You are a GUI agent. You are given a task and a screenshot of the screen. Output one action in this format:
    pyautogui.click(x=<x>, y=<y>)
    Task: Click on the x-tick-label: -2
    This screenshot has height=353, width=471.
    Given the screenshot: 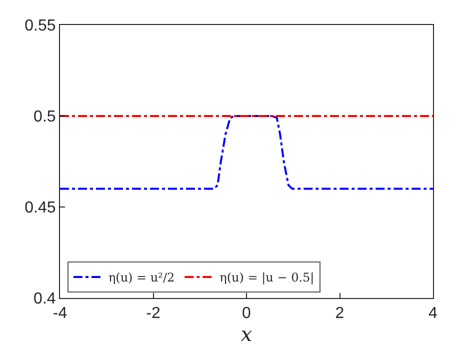 What is the action you would take?
    pyautogui.click(x=153, y=313)
    